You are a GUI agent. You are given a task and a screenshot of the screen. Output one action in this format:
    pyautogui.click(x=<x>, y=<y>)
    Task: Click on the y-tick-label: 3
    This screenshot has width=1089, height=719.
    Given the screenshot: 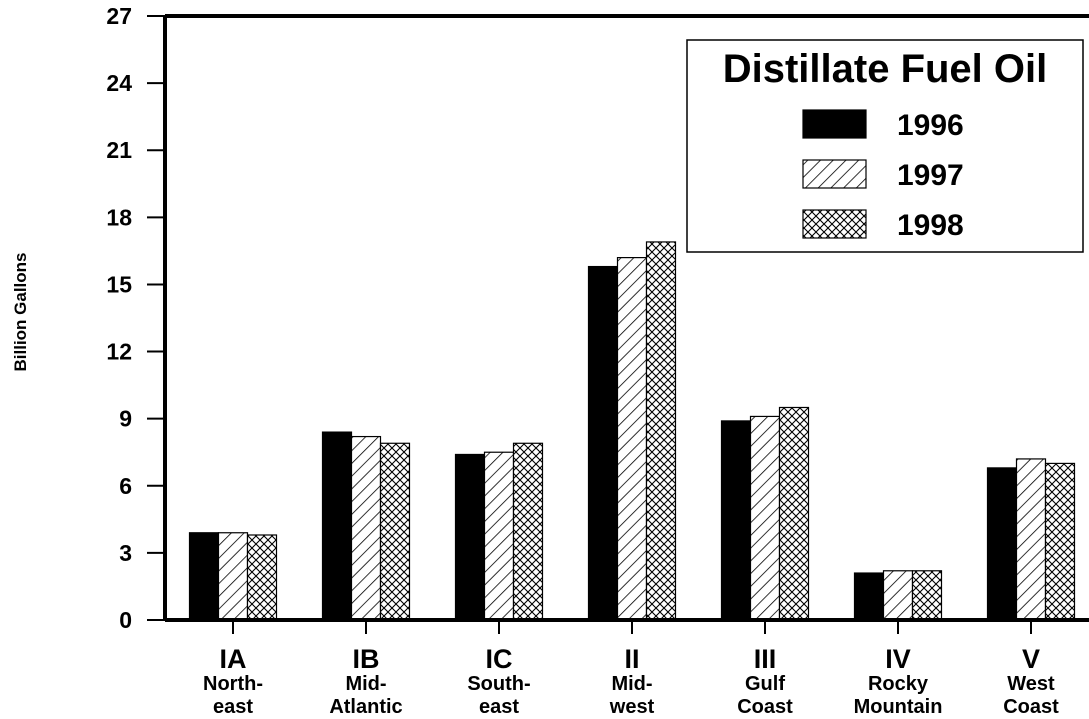 What is the action you would take?
    pyautogui.click(x=125, y=553)
    